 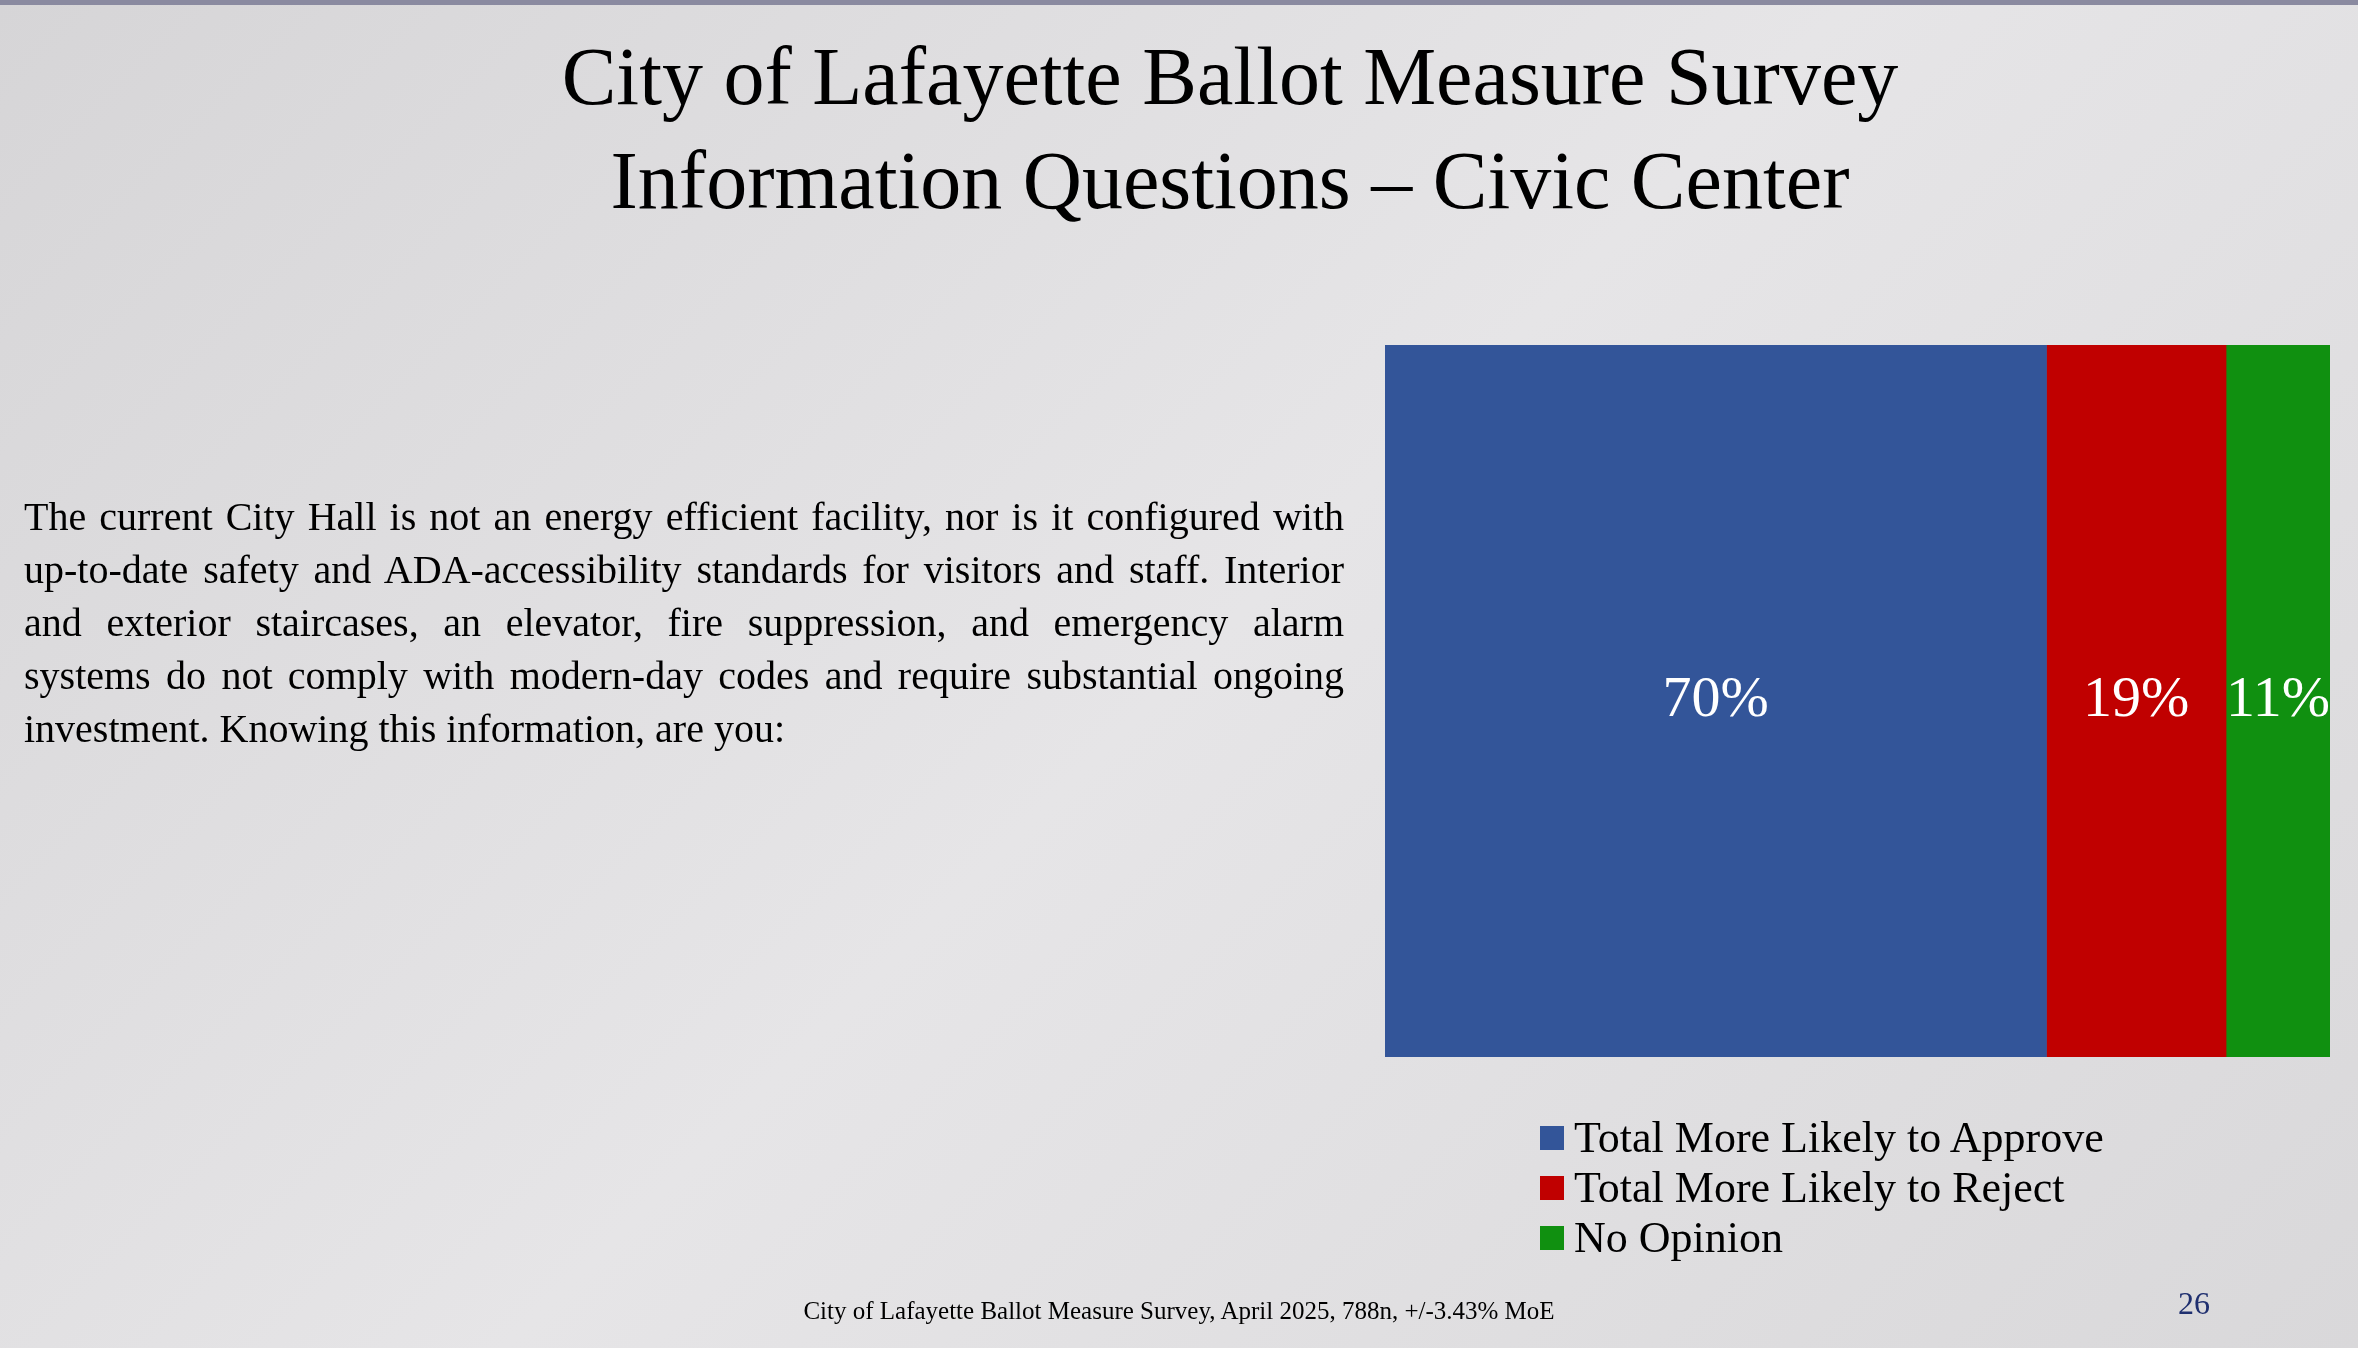 What do you see at coordinates (1179, 1310) in the screenshot?
I see `text: City of Lafayette Ballot Measure Survey, April 2025, 788n, +/-3.43% MoE` at bounding box center [1179, 1310].